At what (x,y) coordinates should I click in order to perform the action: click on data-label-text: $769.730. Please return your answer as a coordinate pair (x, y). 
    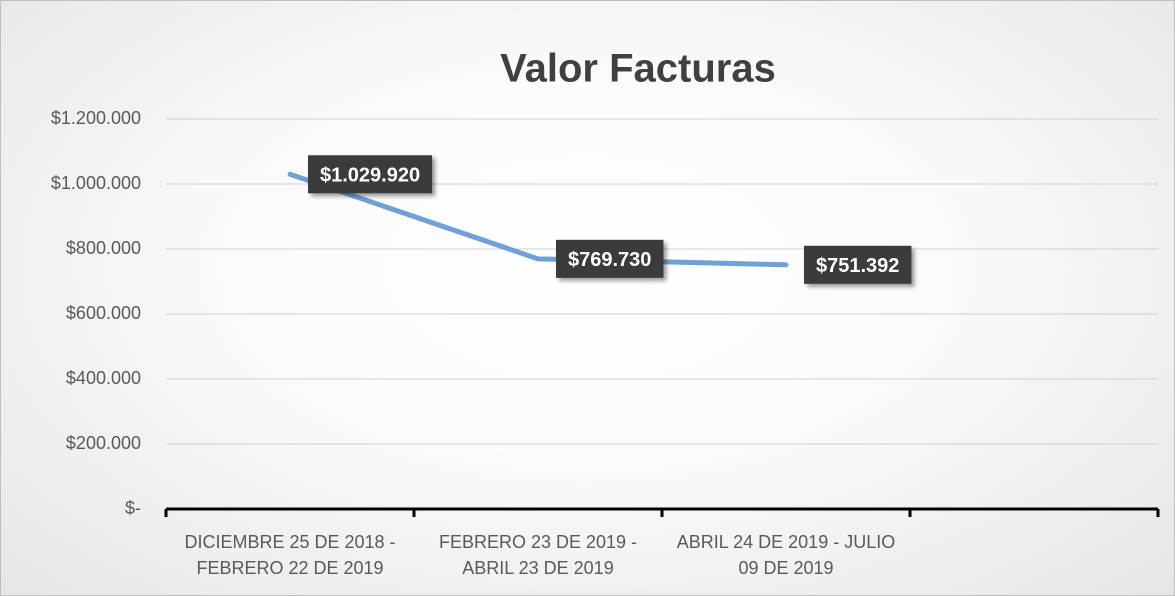
    Looking at the image, I should click on (609, 260).